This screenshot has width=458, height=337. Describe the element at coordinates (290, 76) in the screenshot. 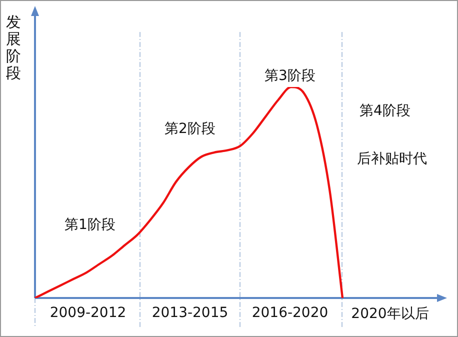

I see `text: 第3阶段` at that location.